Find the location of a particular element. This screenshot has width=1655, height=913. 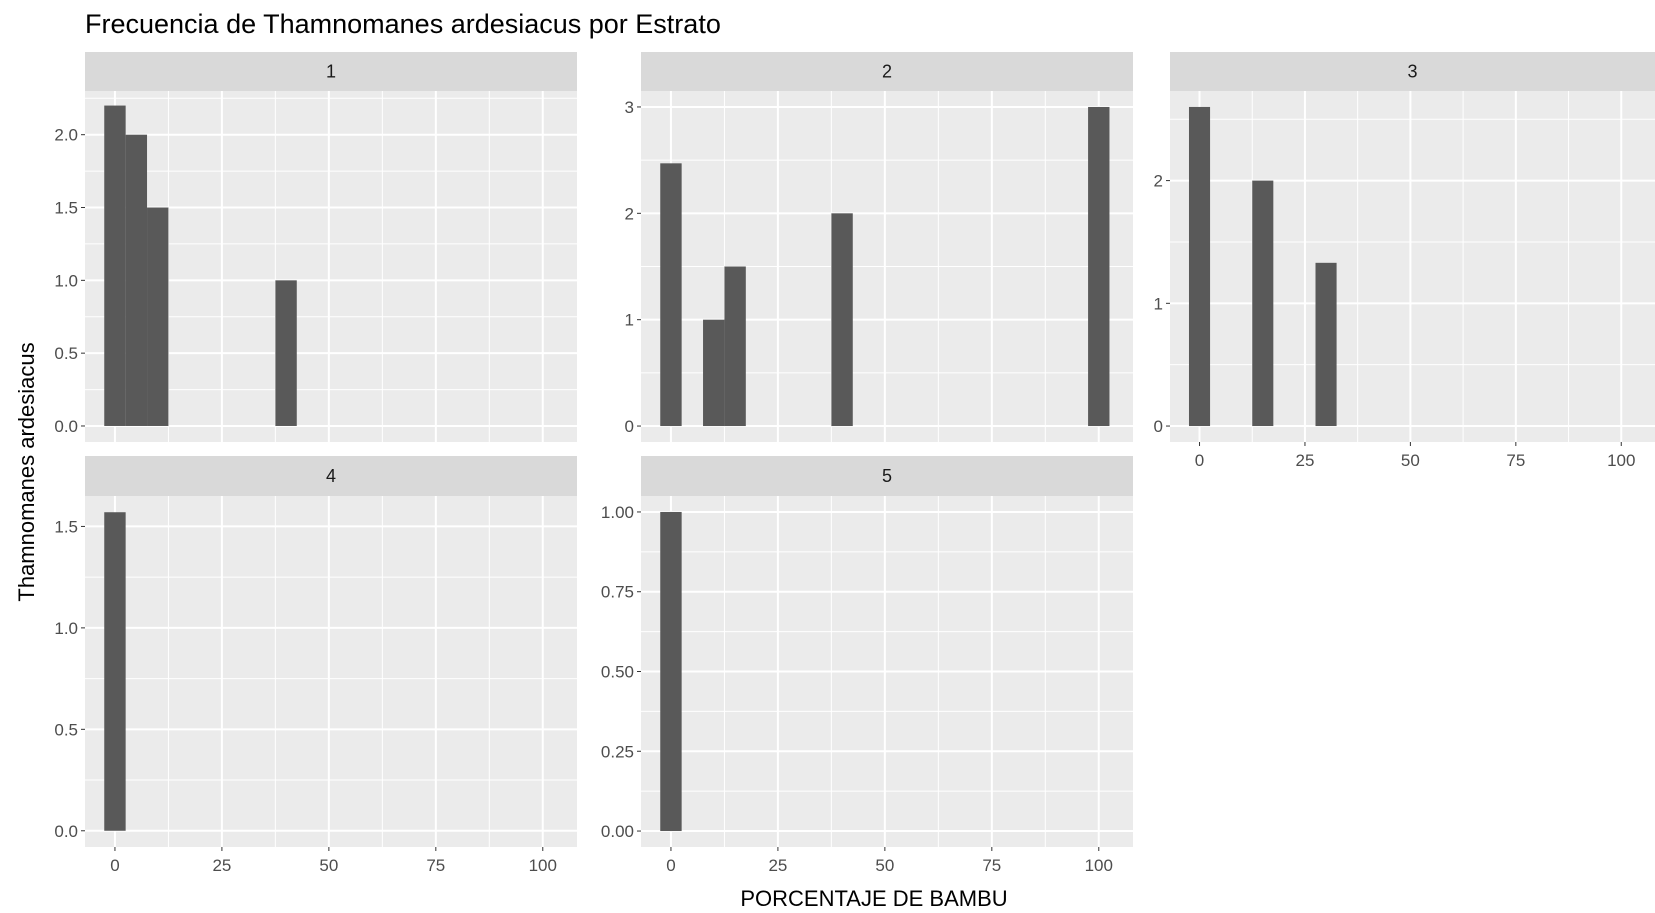

y-tick-label: 0.00 is located at coordinates (617, 831).